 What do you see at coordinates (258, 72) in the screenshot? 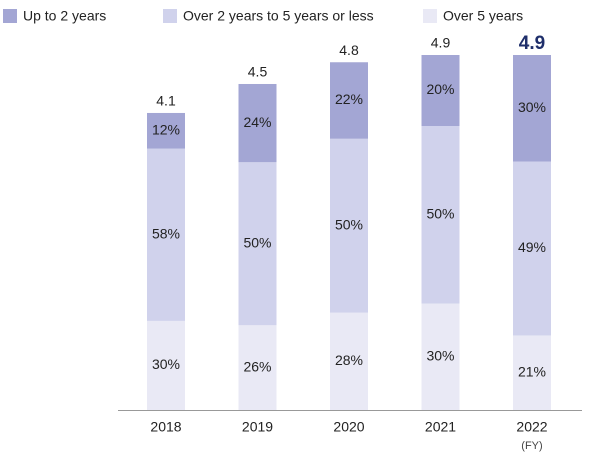
I see `total-label: 4.5` at bounding box center [258, 72].